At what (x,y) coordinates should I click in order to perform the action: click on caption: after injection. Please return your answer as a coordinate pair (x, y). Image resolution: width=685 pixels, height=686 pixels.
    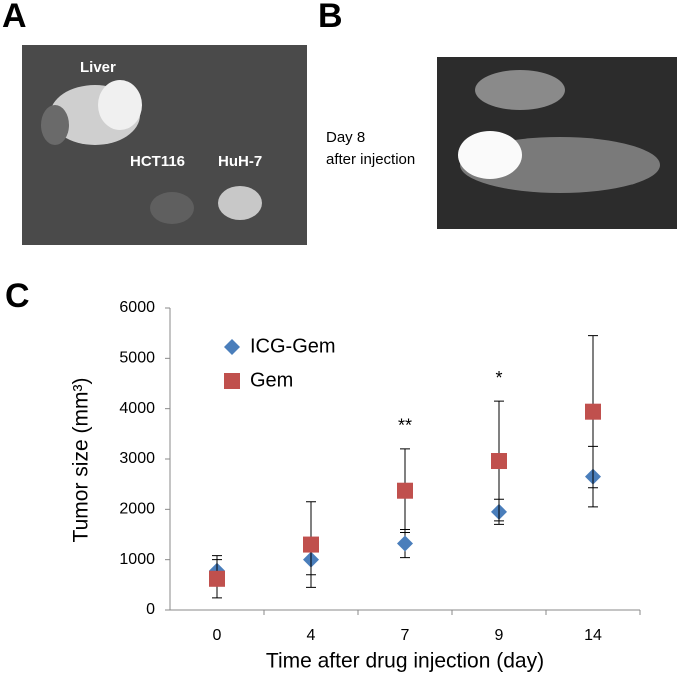
    Looking at the image, I should click on (370, 159).